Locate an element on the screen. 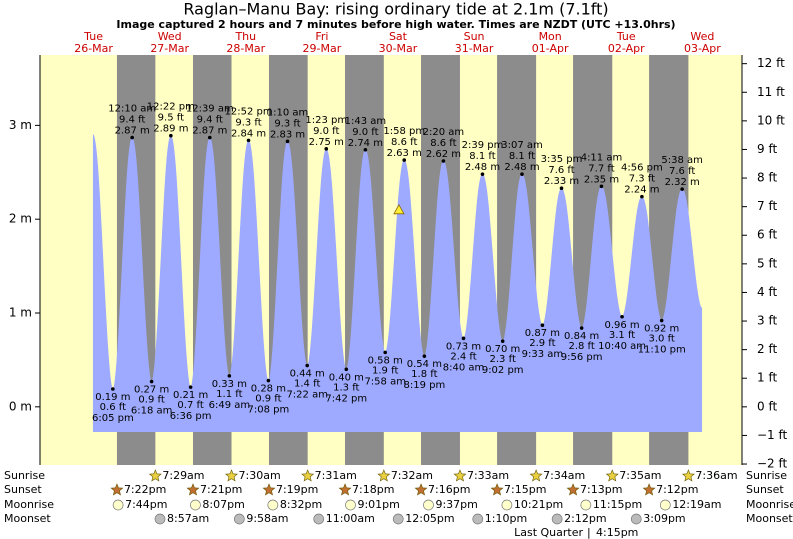 This screenshot has height=539, width=793. almanac-time: 2:12pm is located at coordinates (585, 518).